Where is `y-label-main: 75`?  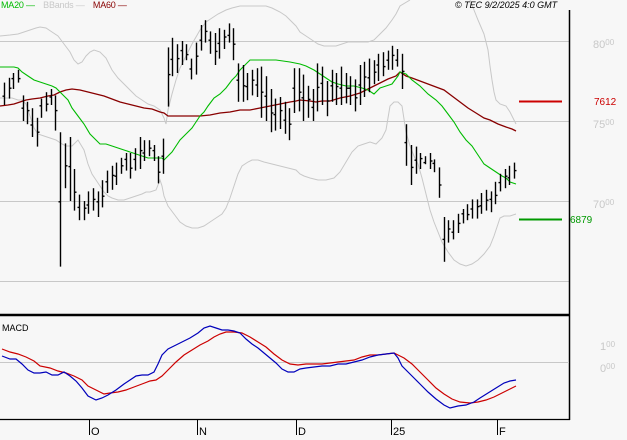
y-label-main: 75 is located at coordinates (599, 125).